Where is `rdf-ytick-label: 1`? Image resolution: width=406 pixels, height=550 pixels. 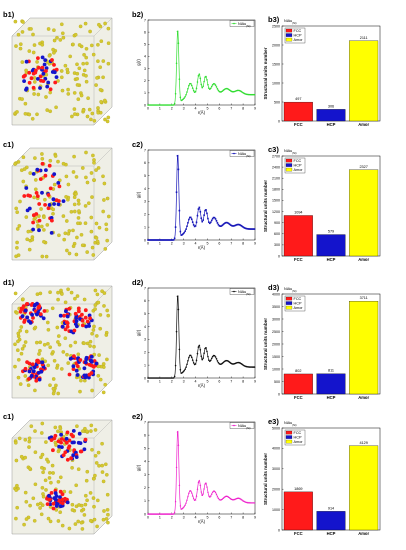 rdf-ytick-label: 1 is located at coordinates (145, 365).